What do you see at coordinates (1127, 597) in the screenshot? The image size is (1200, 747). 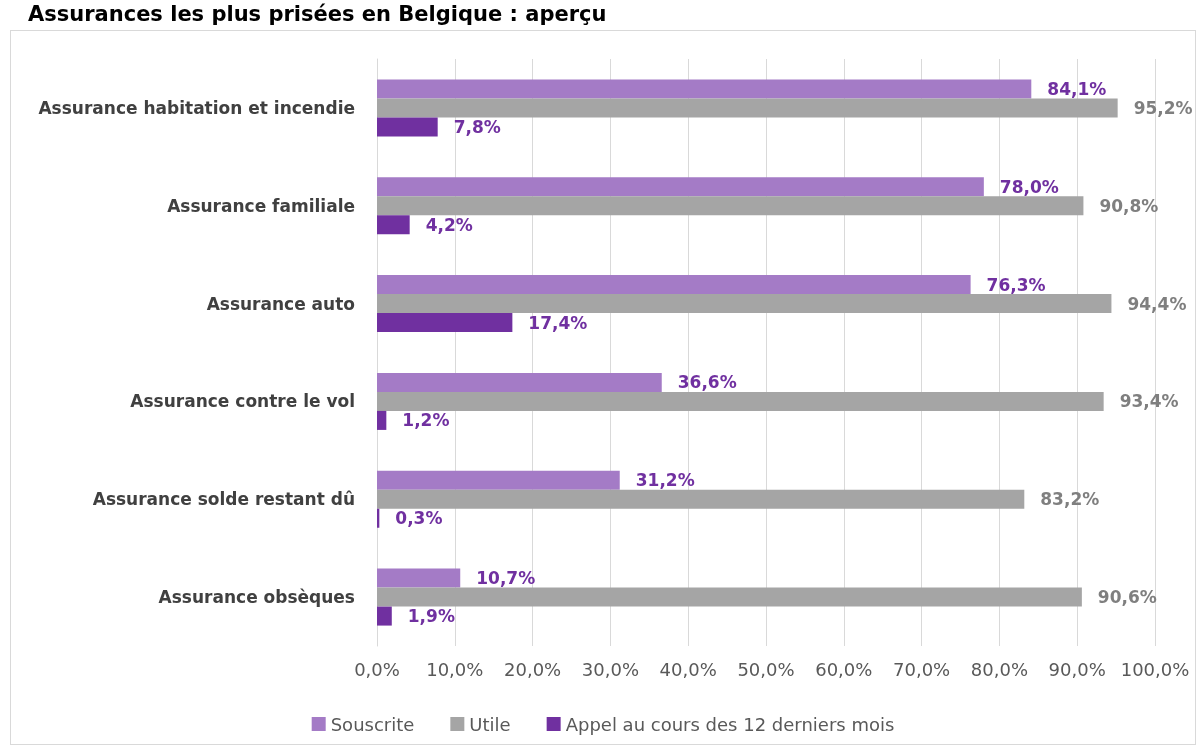 I see `data-label: 90,6%` at bounding box center [1127, 597].